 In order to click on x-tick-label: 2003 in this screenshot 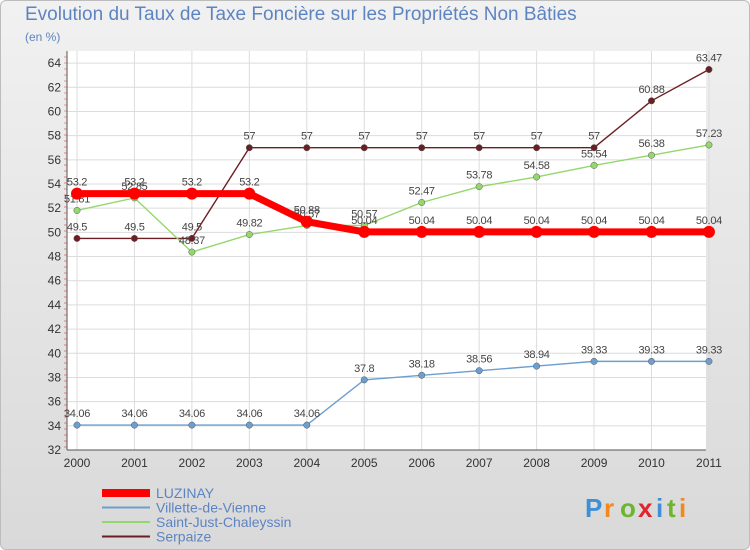, I will do `click(249, 463)`.